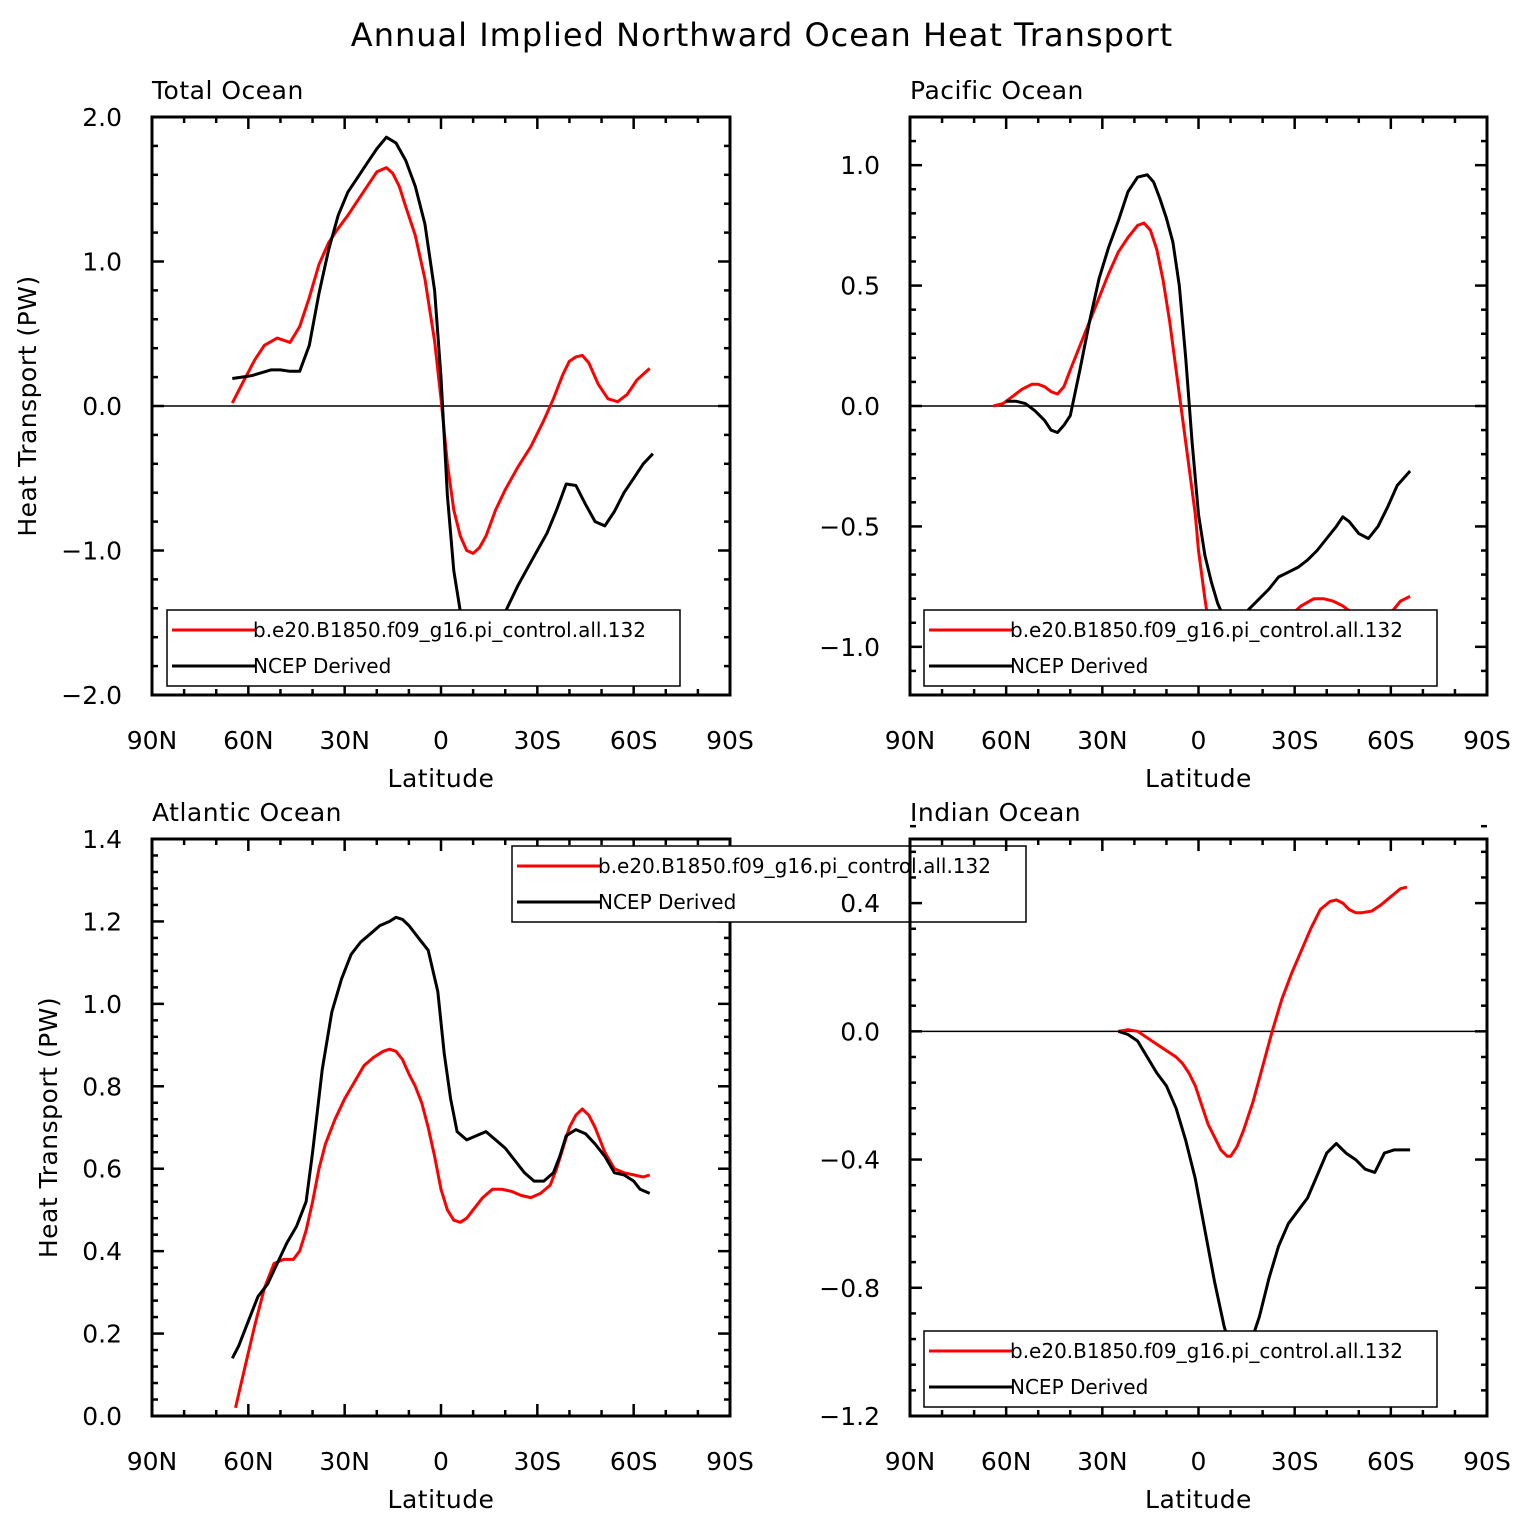  Describe the element at coordinates (102, 117) in the screenshot. I see `y-tick-label: 2.0` at that location.